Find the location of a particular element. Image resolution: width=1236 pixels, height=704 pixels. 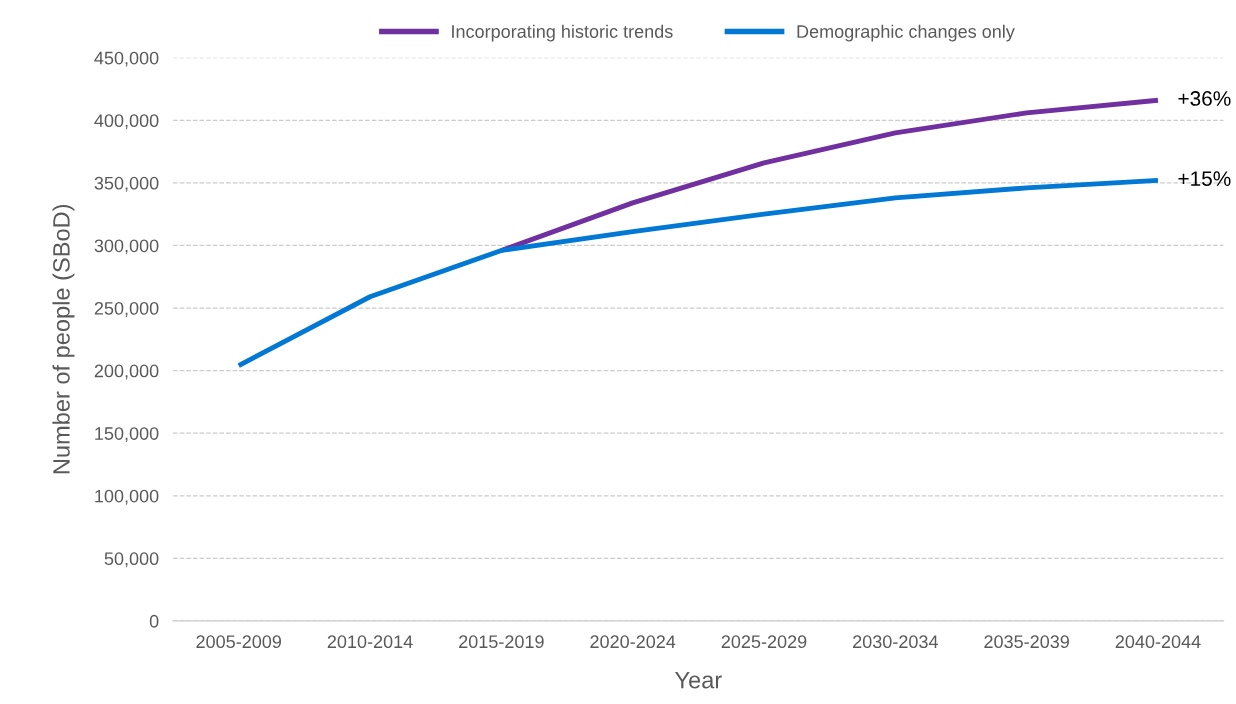

x-tick-label: 2010-2014 is located at coordinates (370, 642).